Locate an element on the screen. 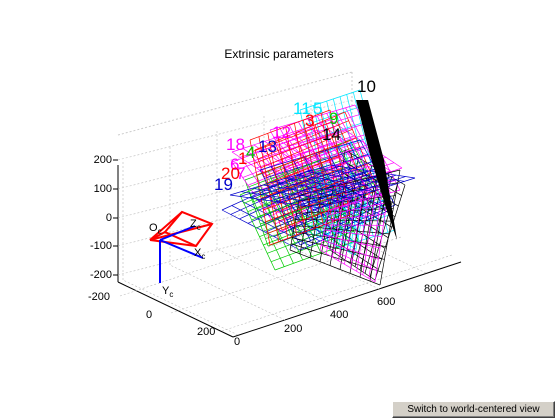 The image size is (558, 419). camera-z-axis is located at coordinates (177, 233).